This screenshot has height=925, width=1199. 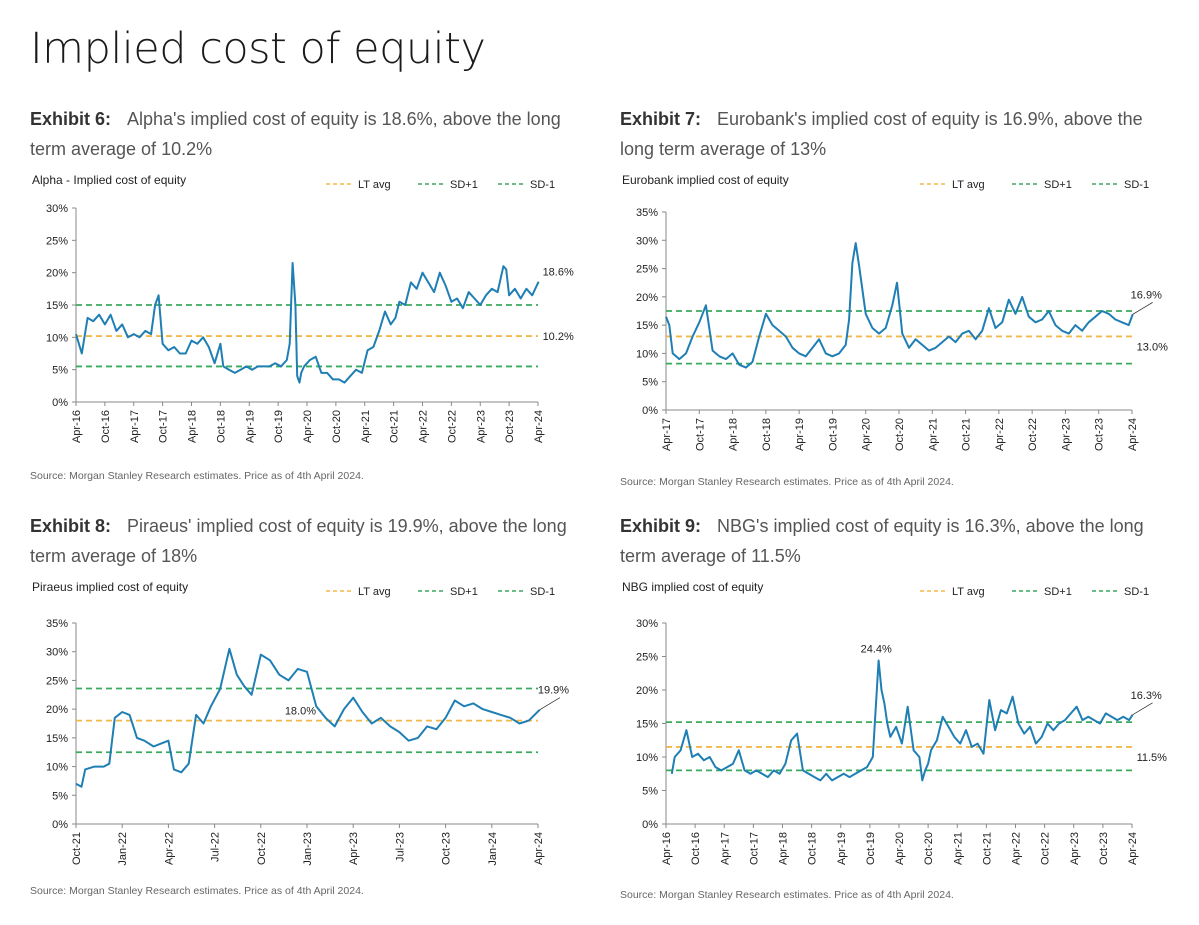 I want to click on exhibit-number: Exhibit 7:, so click(x=661, y=119).